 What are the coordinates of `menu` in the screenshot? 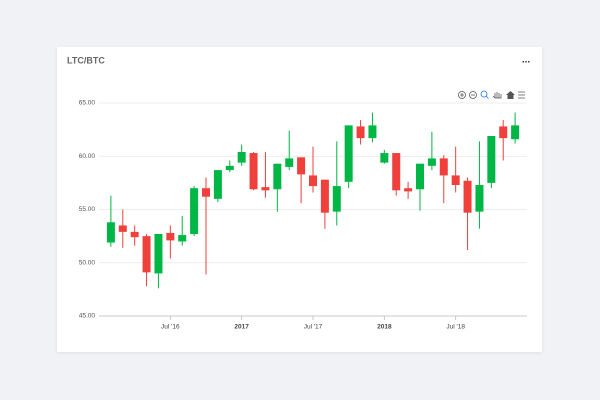 It's located at (521, 95).